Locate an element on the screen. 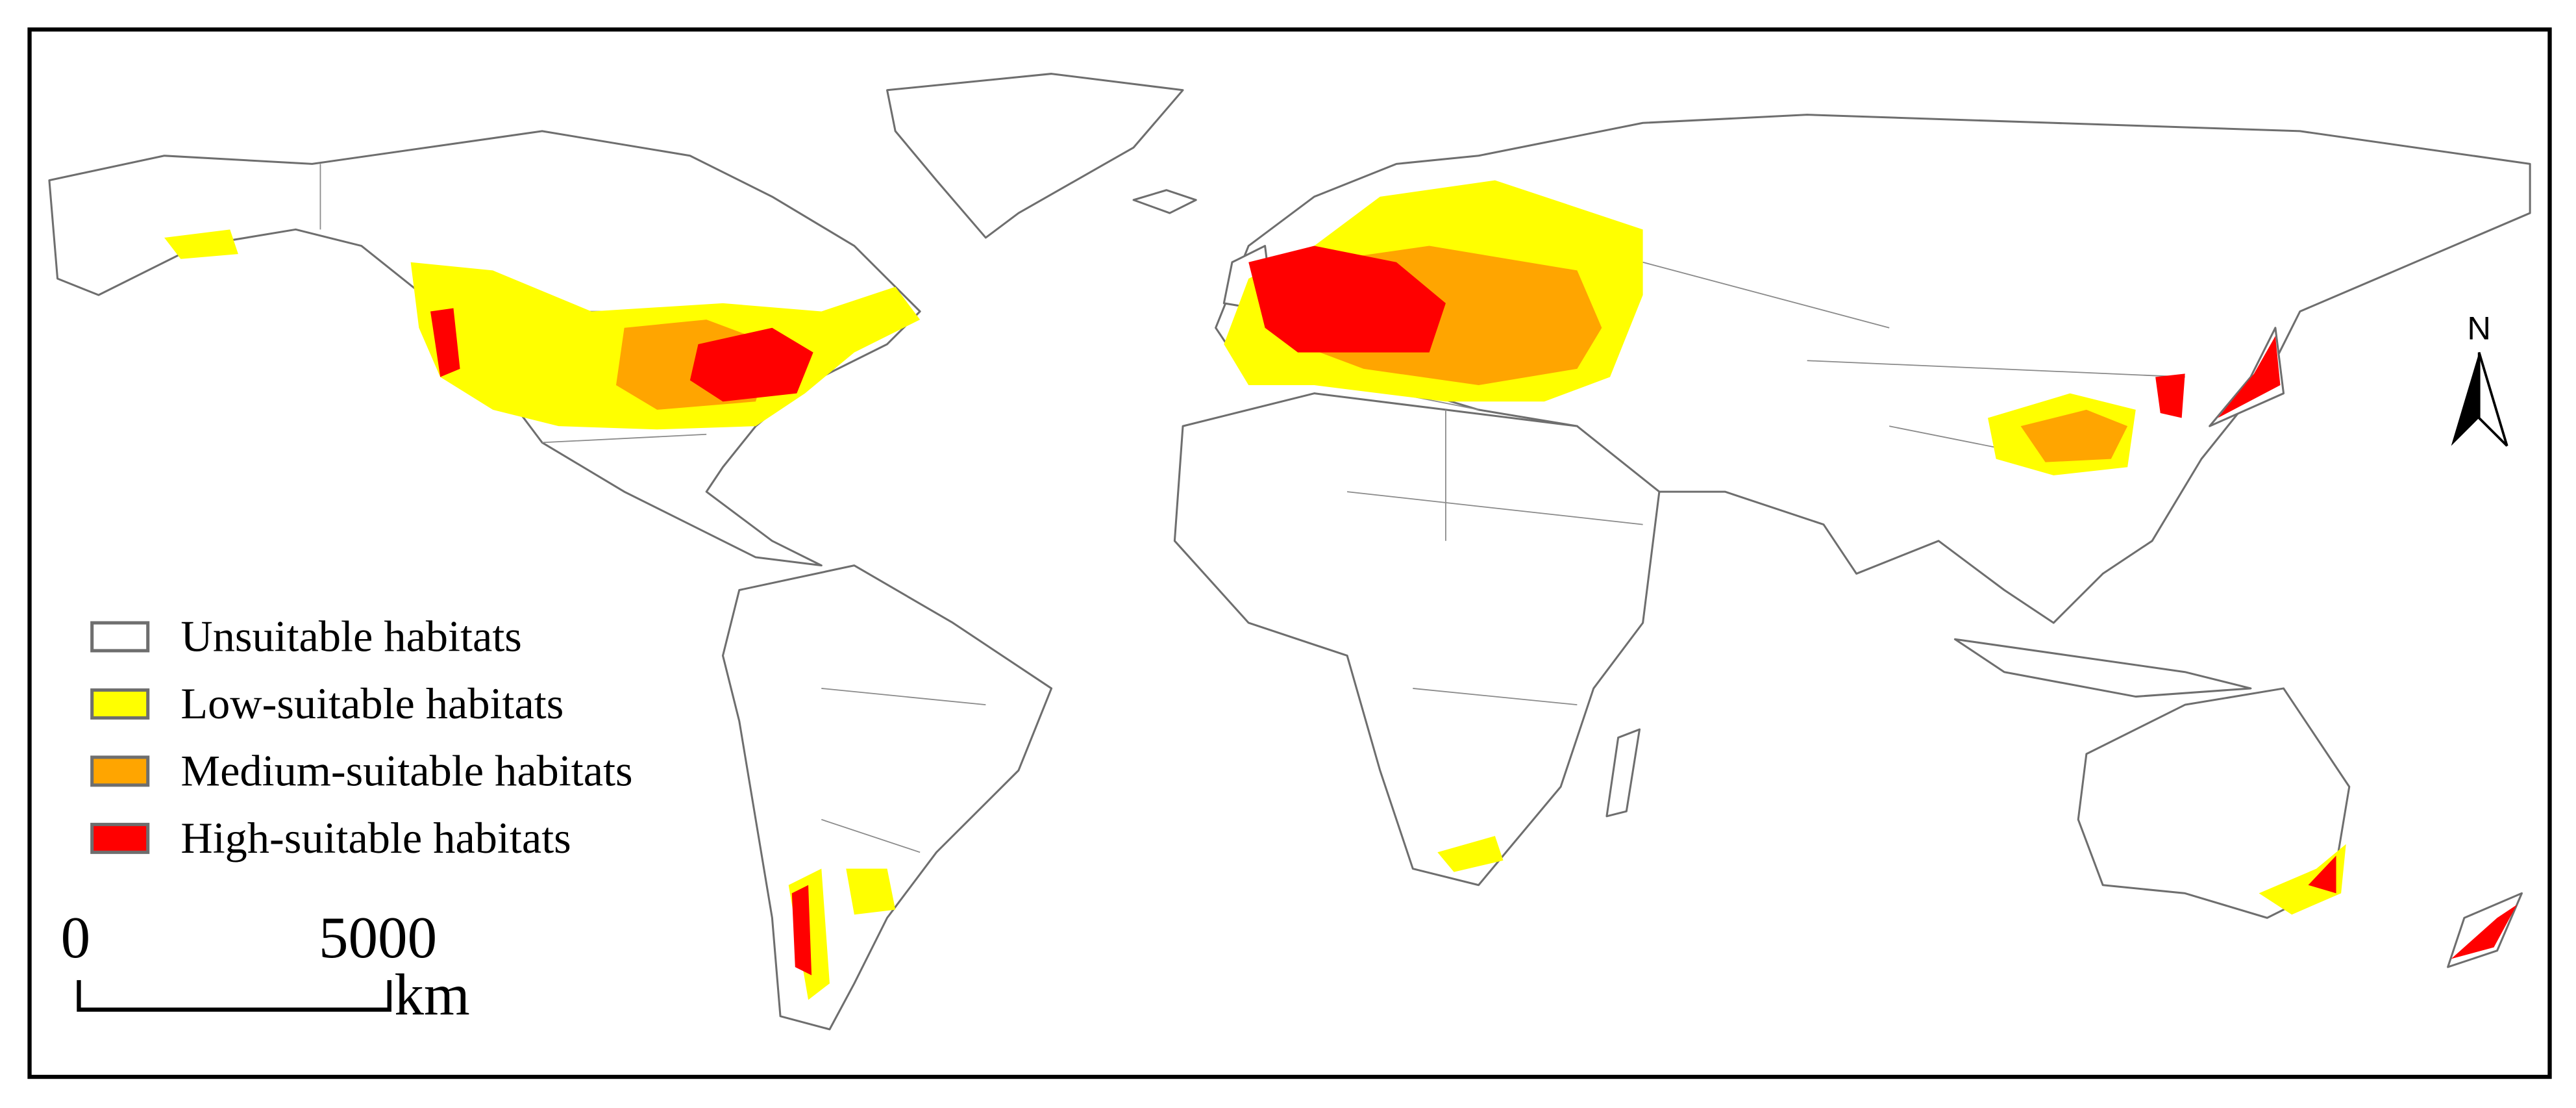 This screenshot has height=1108, width=2576. north-arrow: N is located at coordinates (2479, 378).